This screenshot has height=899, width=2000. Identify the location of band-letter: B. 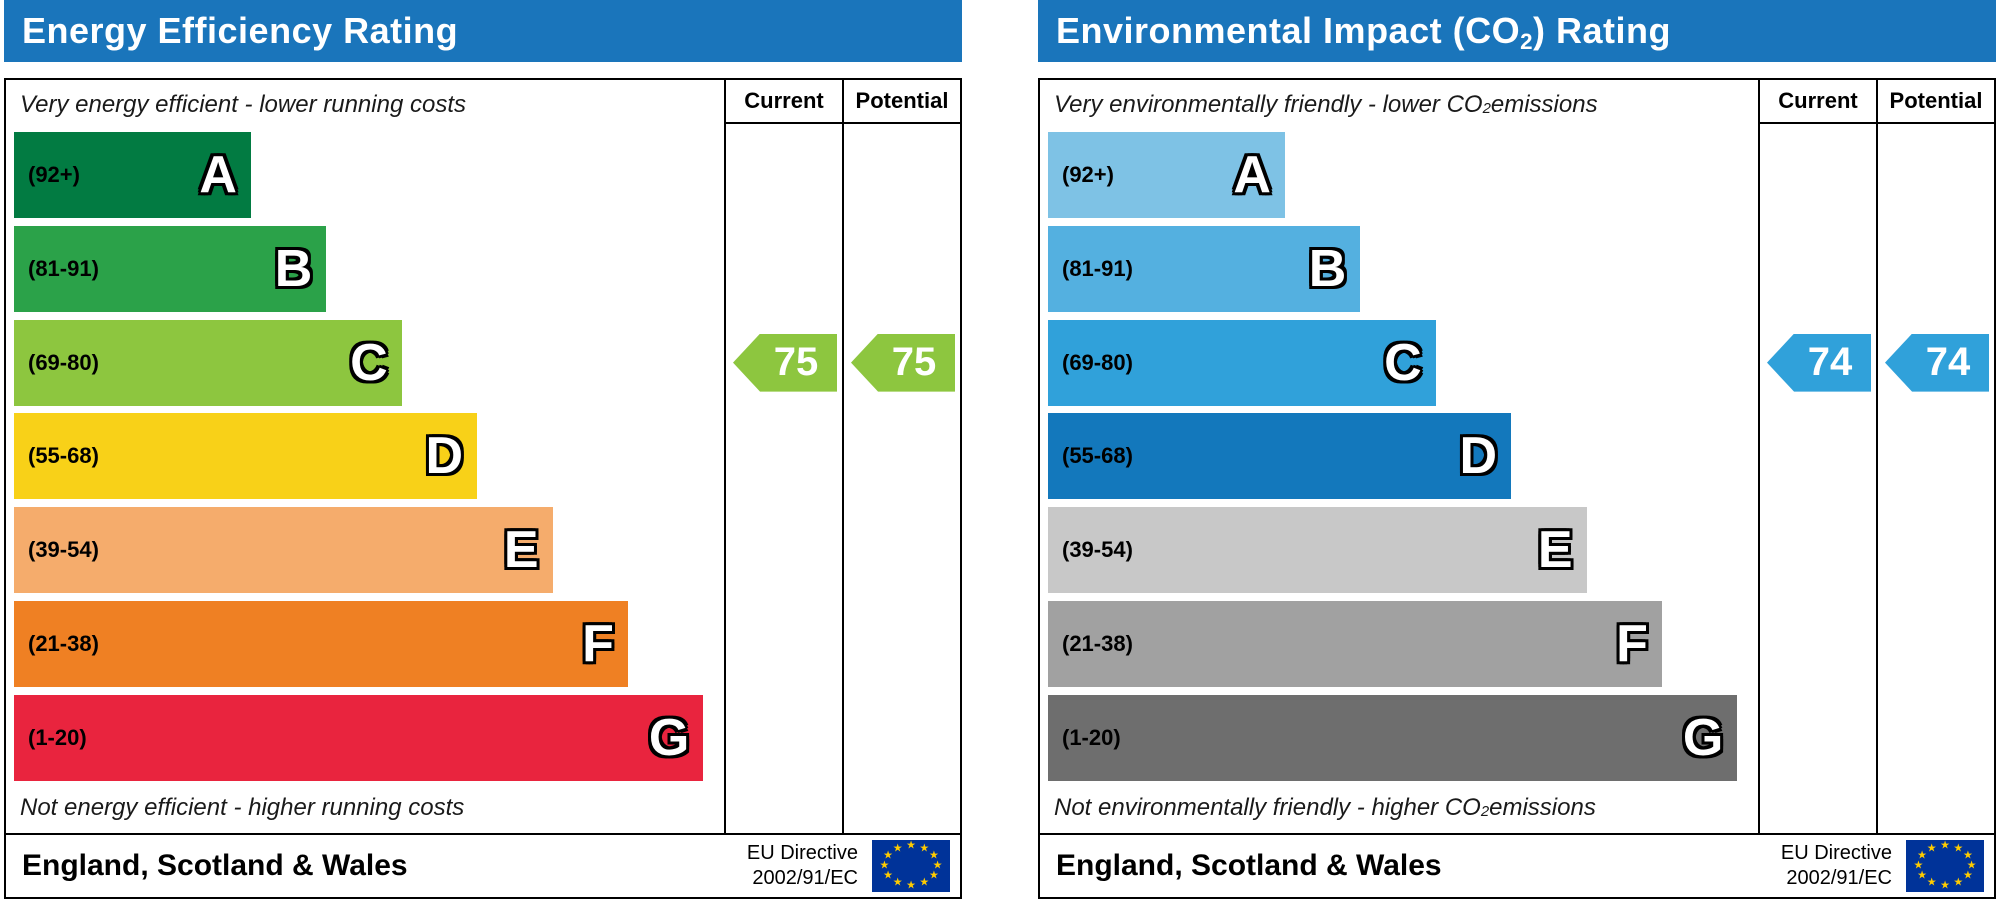
(293, 268).